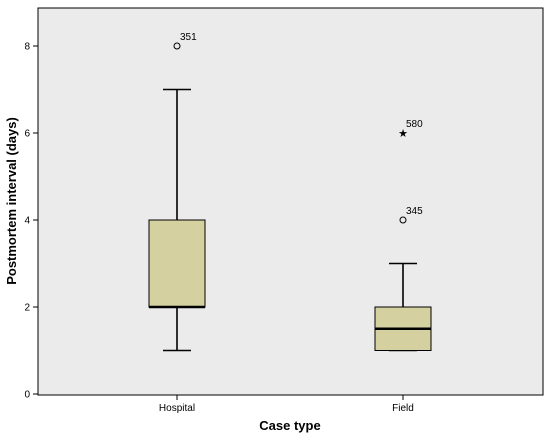 This screenshot has height=440, width=550. Describe the element at coordinates (11, 201) in the screenshot. I see `y-axis-title: Postmortem interval (days)` at that location.